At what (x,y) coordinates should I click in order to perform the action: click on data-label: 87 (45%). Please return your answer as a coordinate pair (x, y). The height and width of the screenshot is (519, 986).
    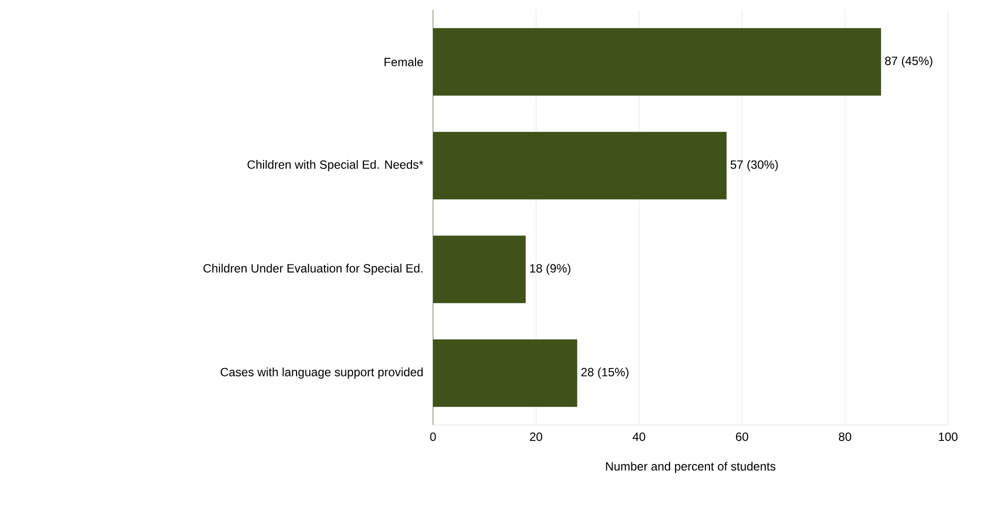
    Looking at the image, I should click on (908, 62).